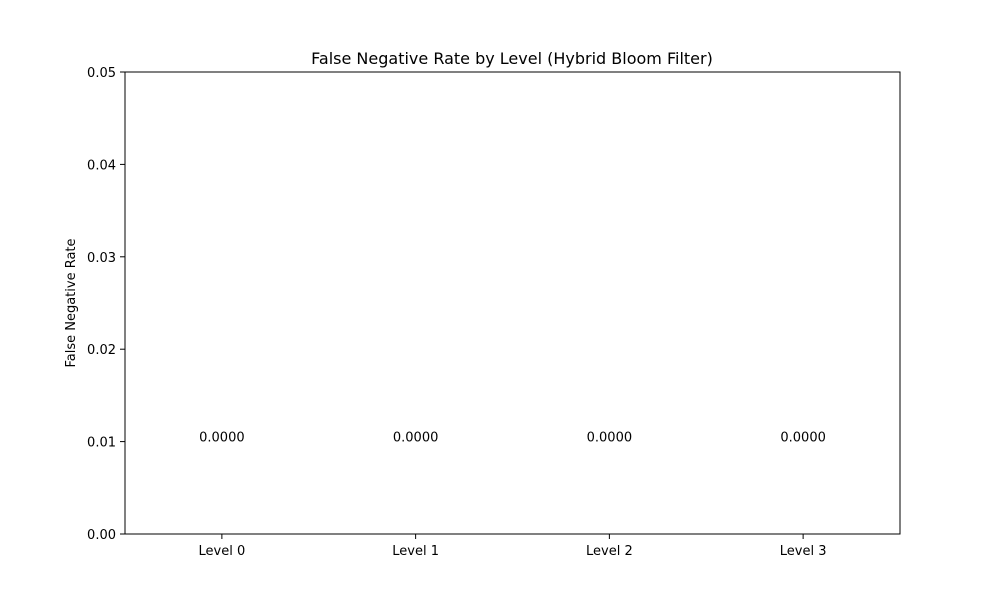 The height and width of the screenshot is (600, 1000). What do you see at coordinates (609, 551) in the screenshot?
I see `x-tick-label-2: Level 2` at bounding box center [609, 551].